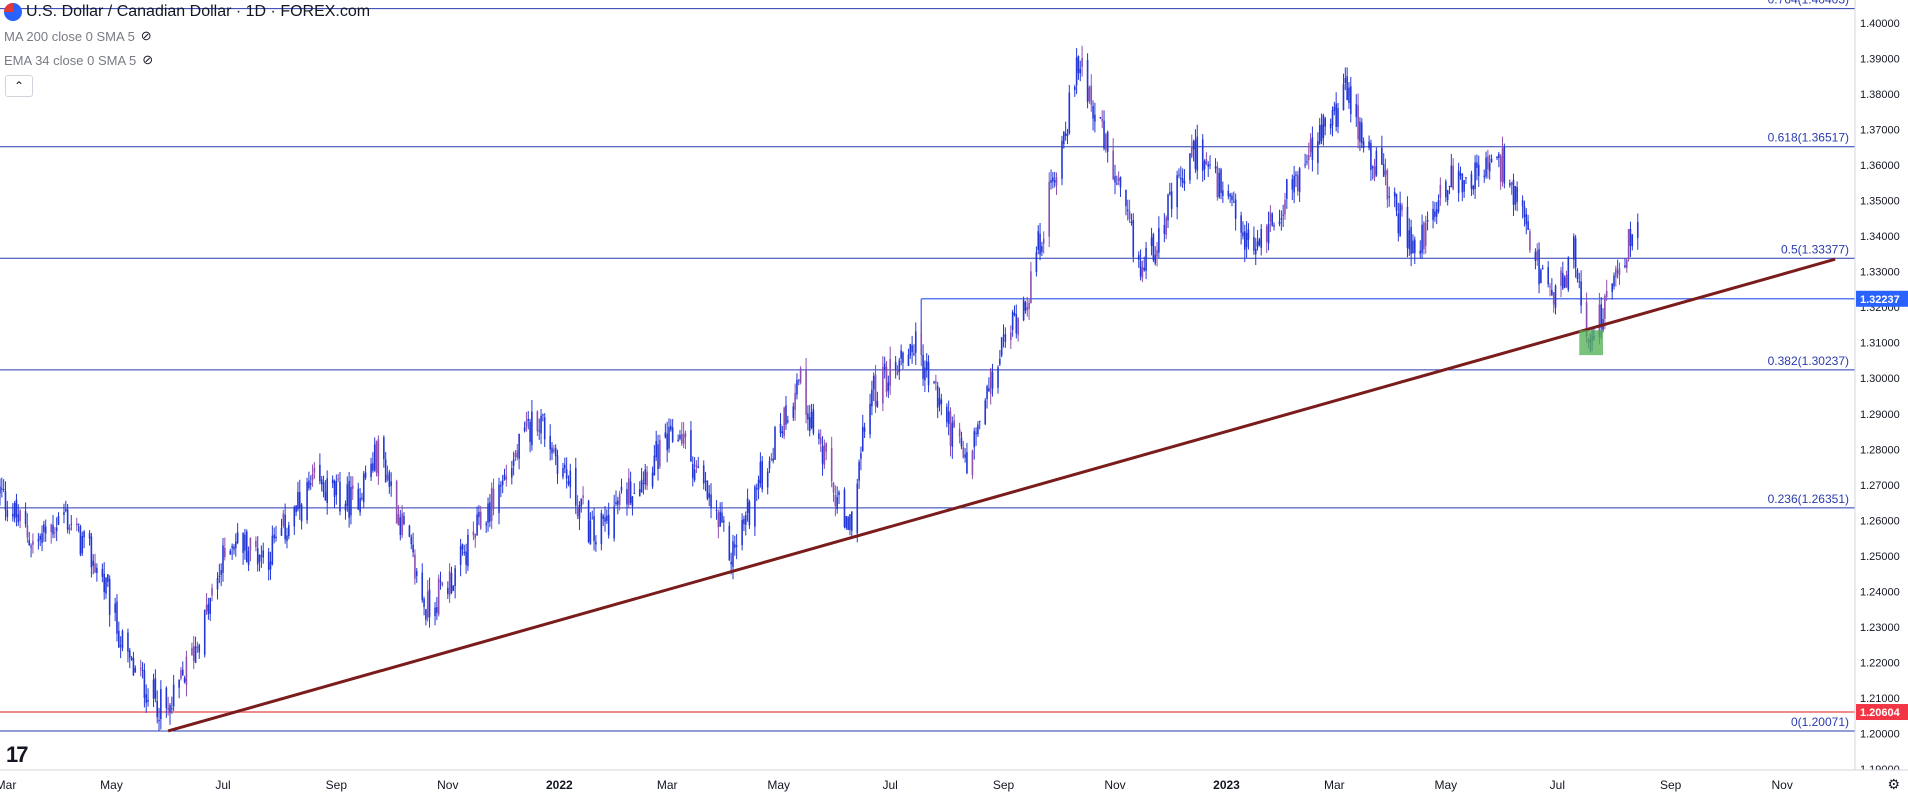 Image resolution: width=1908 pixels, height=797 pixels. I want to click on indicator-ema34: EMA 34 close 0 SMA 5 ⊘, so click(78, 60).